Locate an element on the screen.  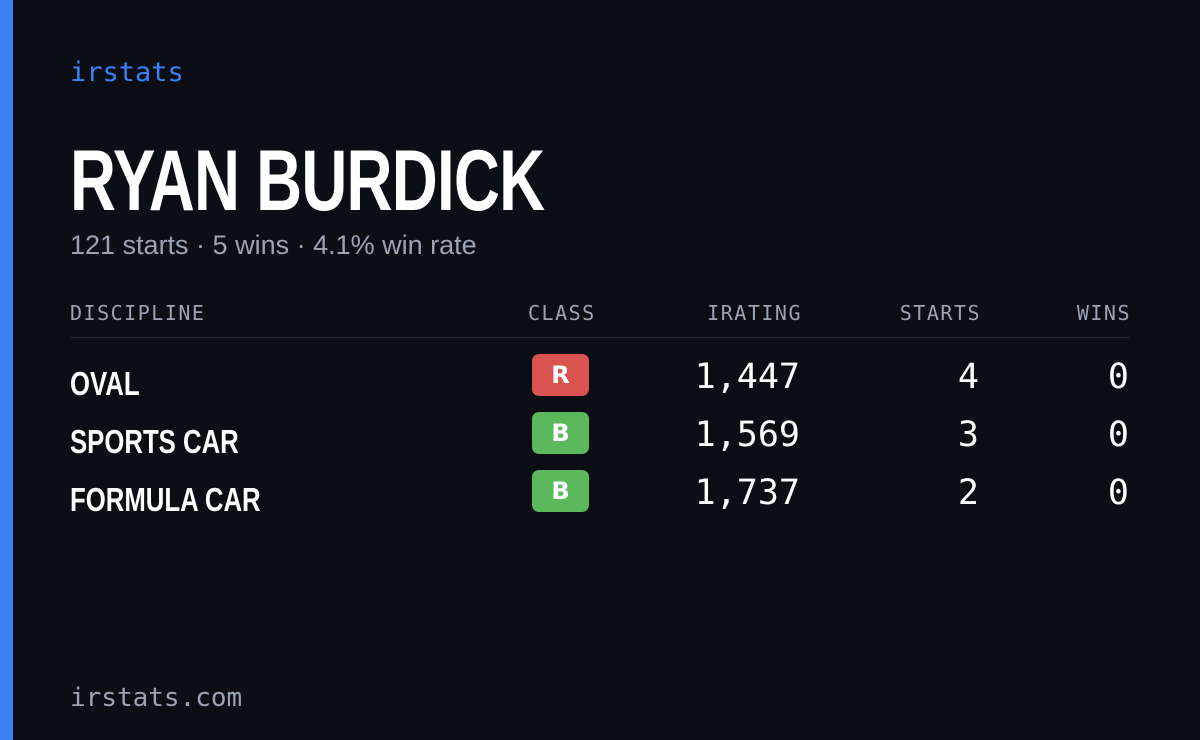
brand: irstats is located at coordinates (127, 72).